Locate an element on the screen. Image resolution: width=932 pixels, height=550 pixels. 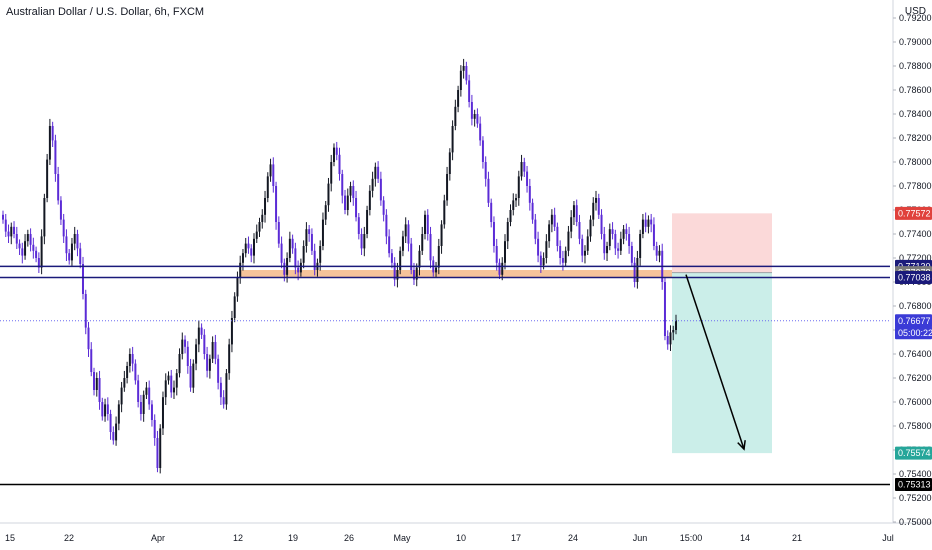
y-tick-label: 0.75200 is located at coordinates (915, 498).